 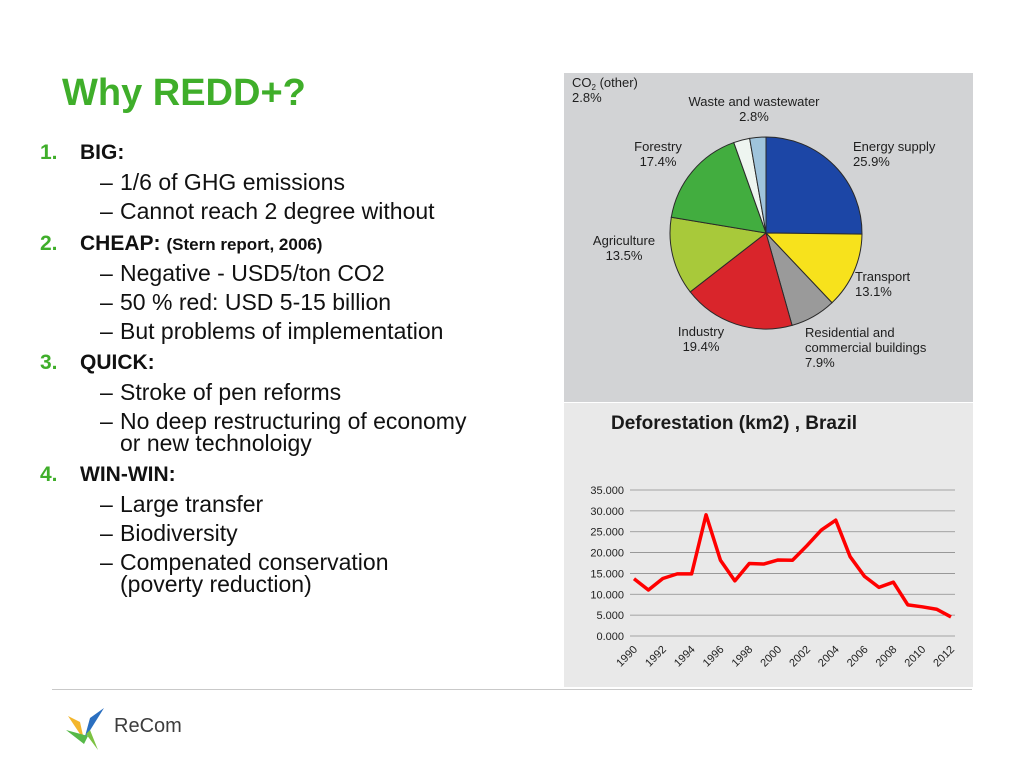 I want to click on x-tick-label: 1994, so click(x=685, y=657).